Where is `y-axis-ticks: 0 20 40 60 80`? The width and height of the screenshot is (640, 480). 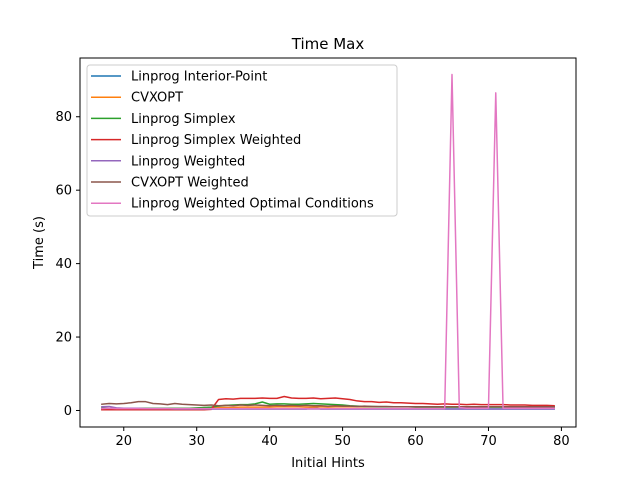 y-axis-ticks: 0 20 40 60 80 is located at coordinates (67, 264).